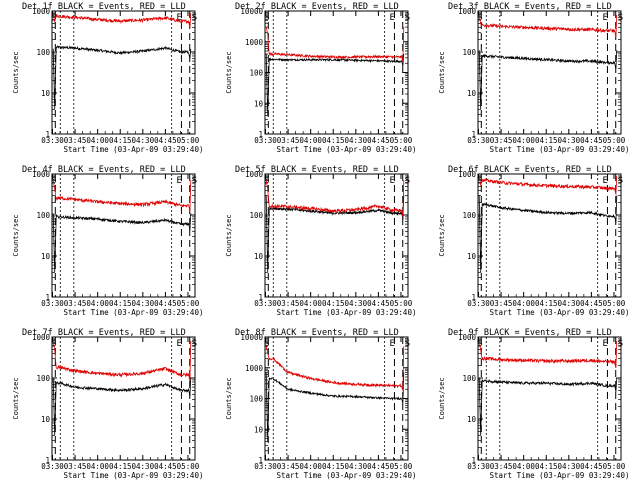 The image size is (640, 480). I want to click on plot-frame, so click(549, 235).